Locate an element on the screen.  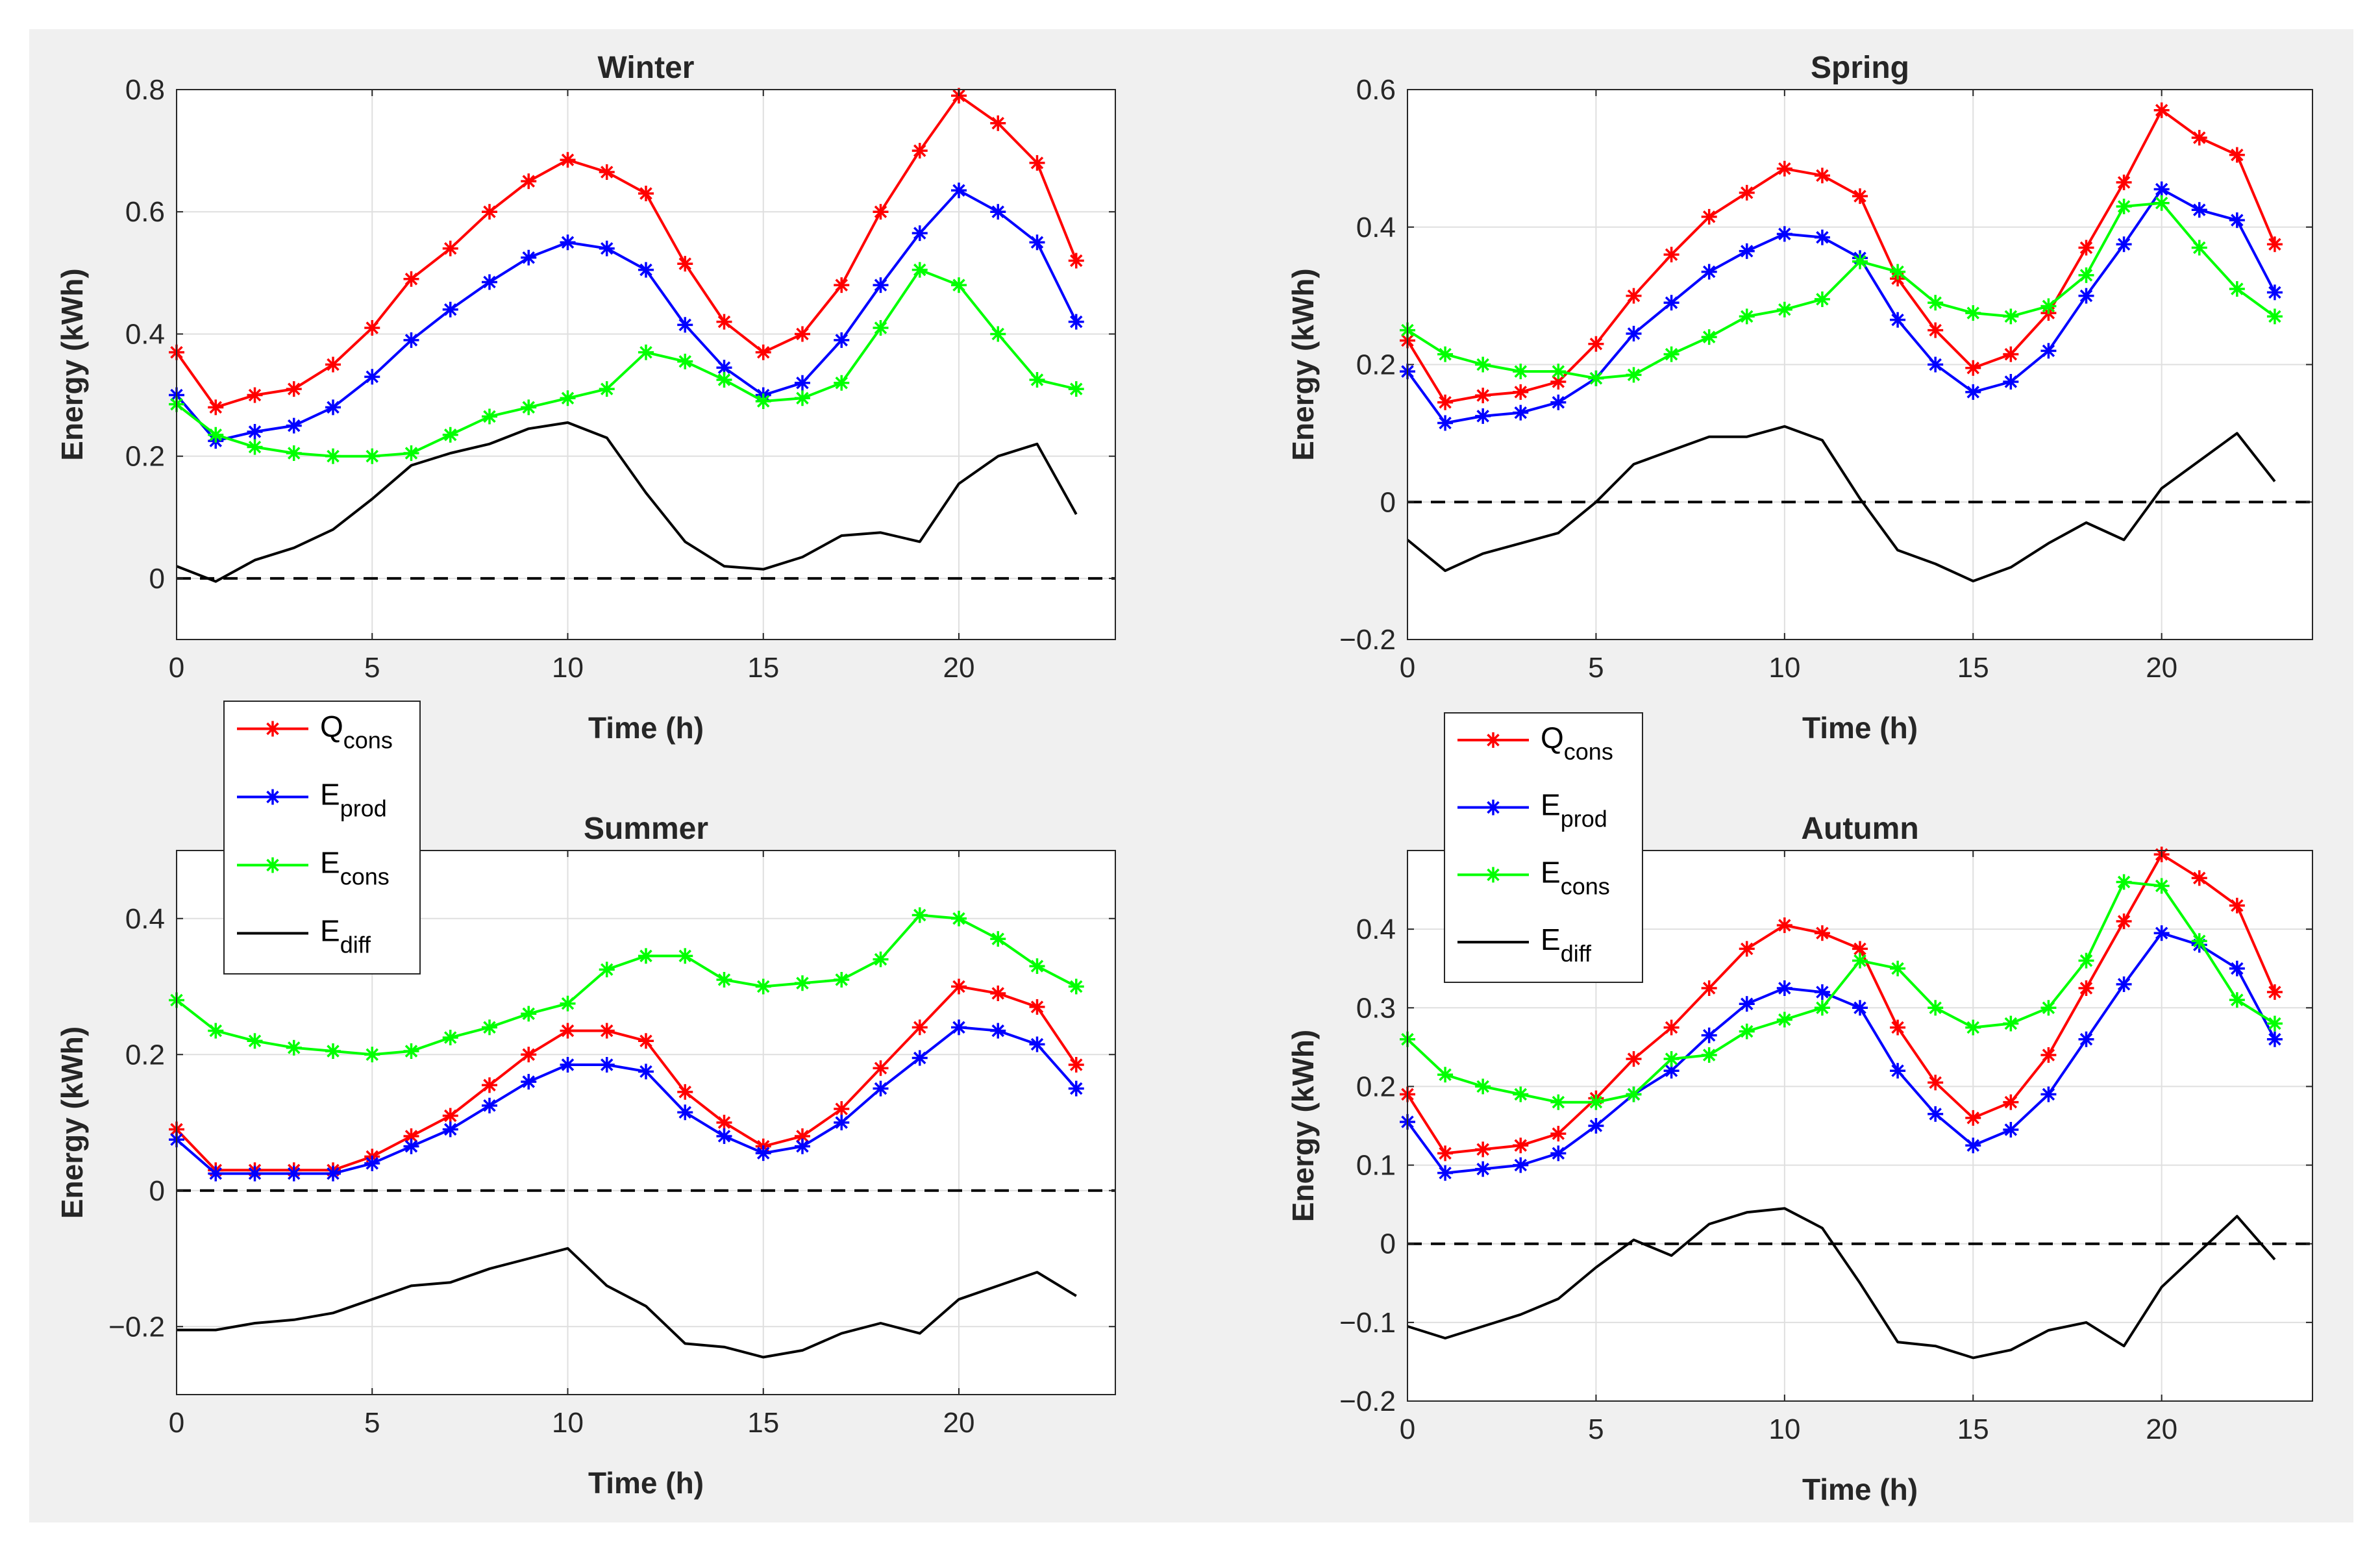
x-tick-label: 0 is located at coordinates (176, 1423).